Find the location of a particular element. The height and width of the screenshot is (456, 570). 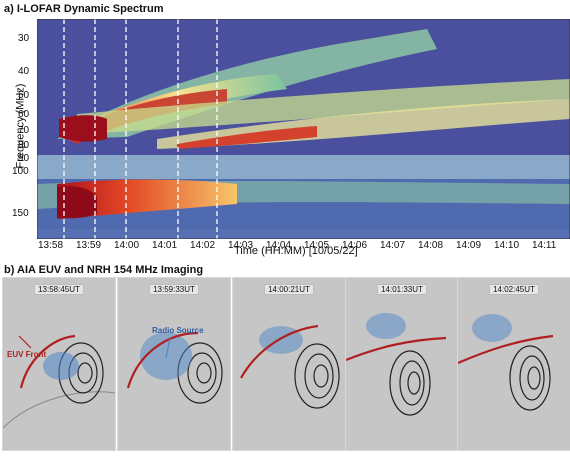

ytick: 150 is located at coordinates (20, 213).